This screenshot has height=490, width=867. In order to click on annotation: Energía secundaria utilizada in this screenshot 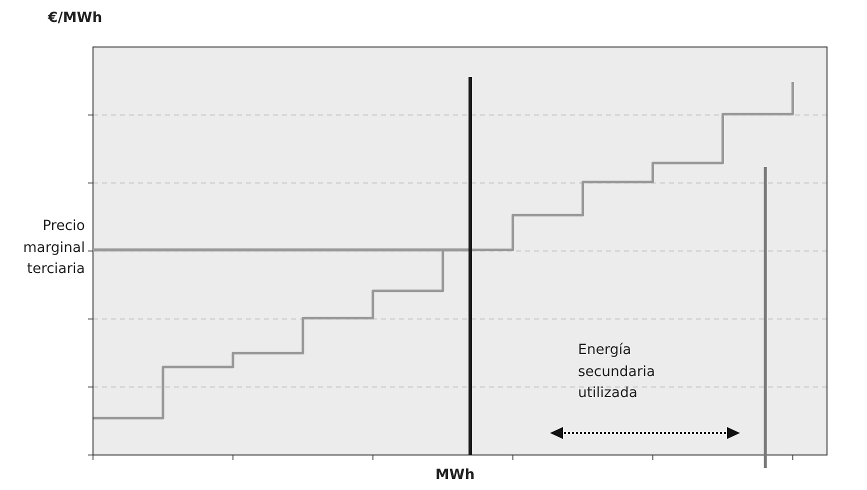, I will do `click(617, 372)`.